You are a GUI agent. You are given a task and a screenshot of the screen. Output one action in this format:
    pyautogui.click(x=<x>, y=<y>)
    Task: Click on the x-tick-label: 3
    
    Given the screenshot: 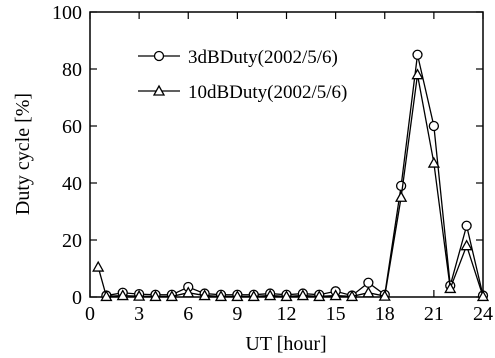 What is the action you would take?
    pyautogui.click(x=139, y=314)
    